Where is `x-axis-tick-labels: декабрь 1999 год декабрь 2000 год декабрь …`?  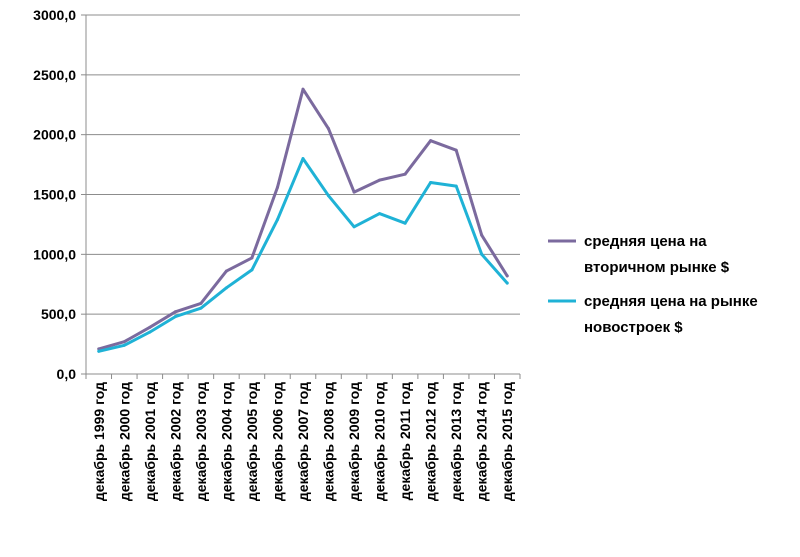
x-axis-tick-labels: декабрь 1999 год декабрь 2000 год декабрь … is located at coordinates (303, 441).